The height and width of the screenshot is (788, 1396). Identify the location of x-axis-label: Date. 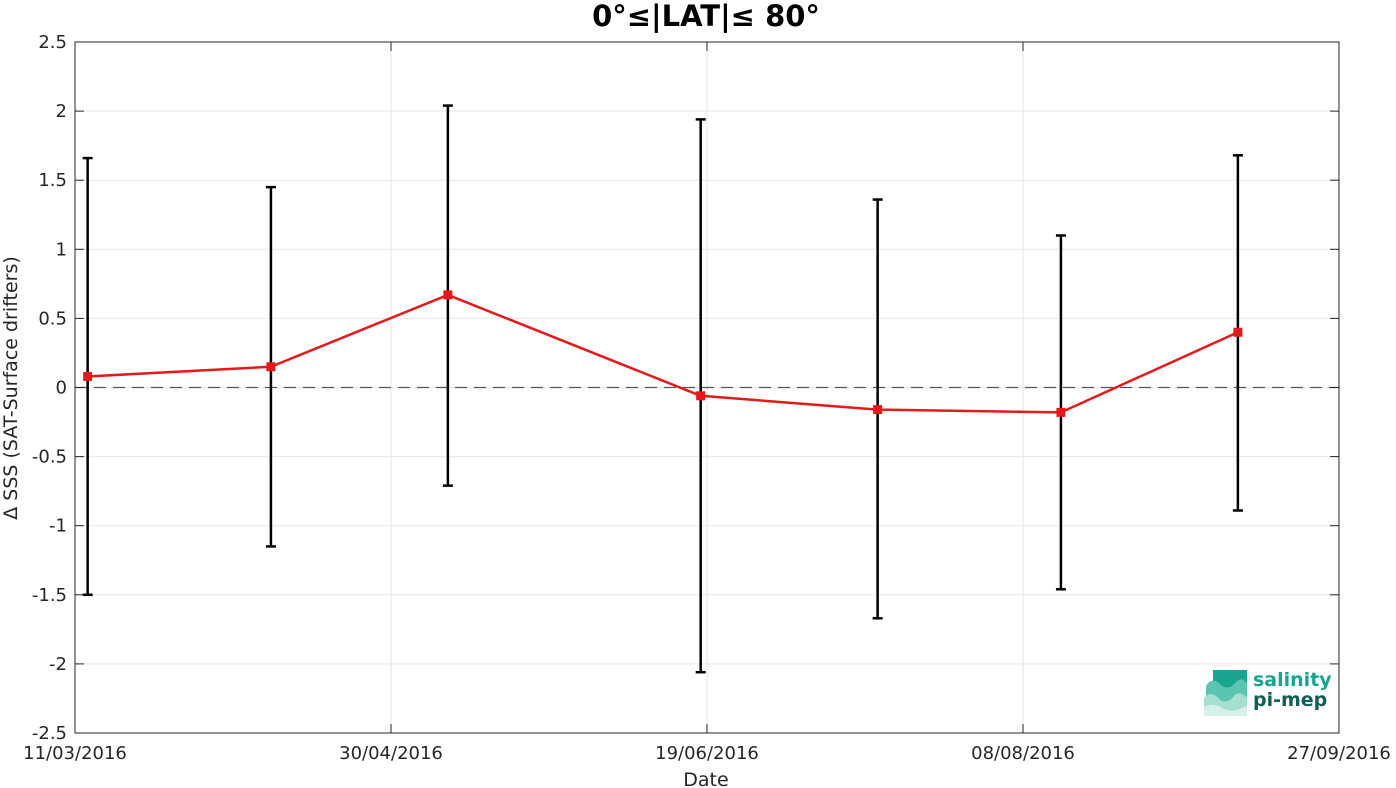
(705, 778).